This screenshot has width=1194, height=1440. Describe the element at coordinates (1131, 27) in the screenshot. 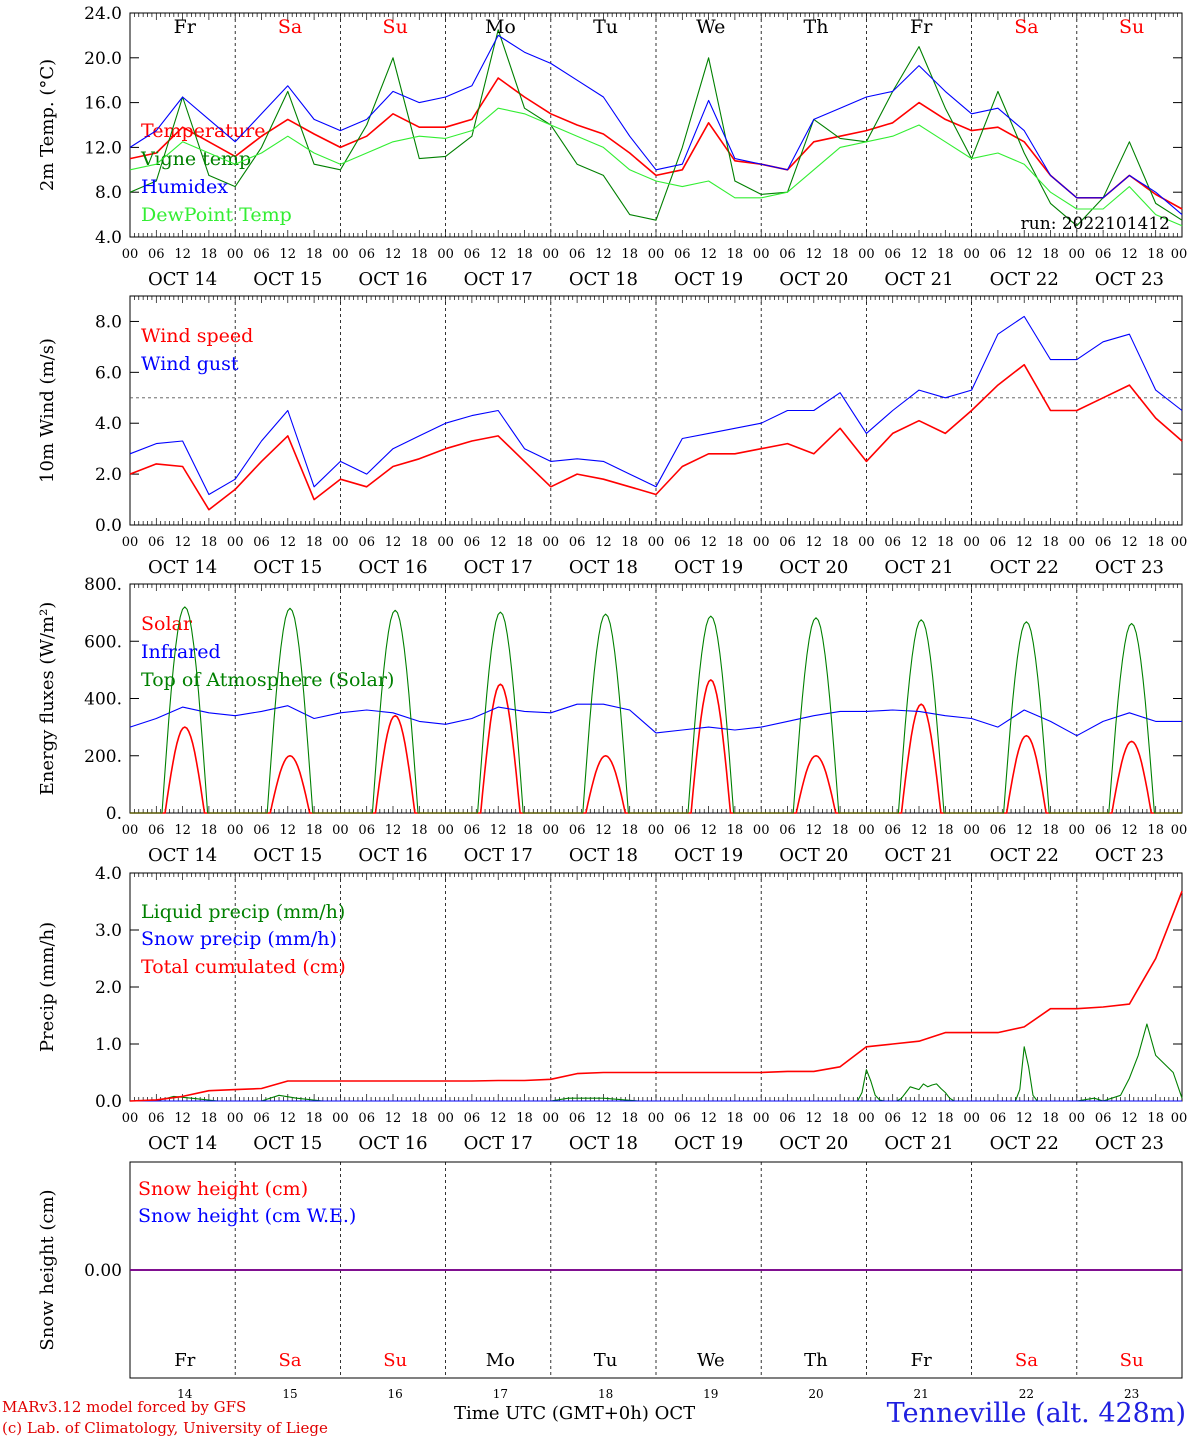

I see `weekday-label-top: Su` at that location.